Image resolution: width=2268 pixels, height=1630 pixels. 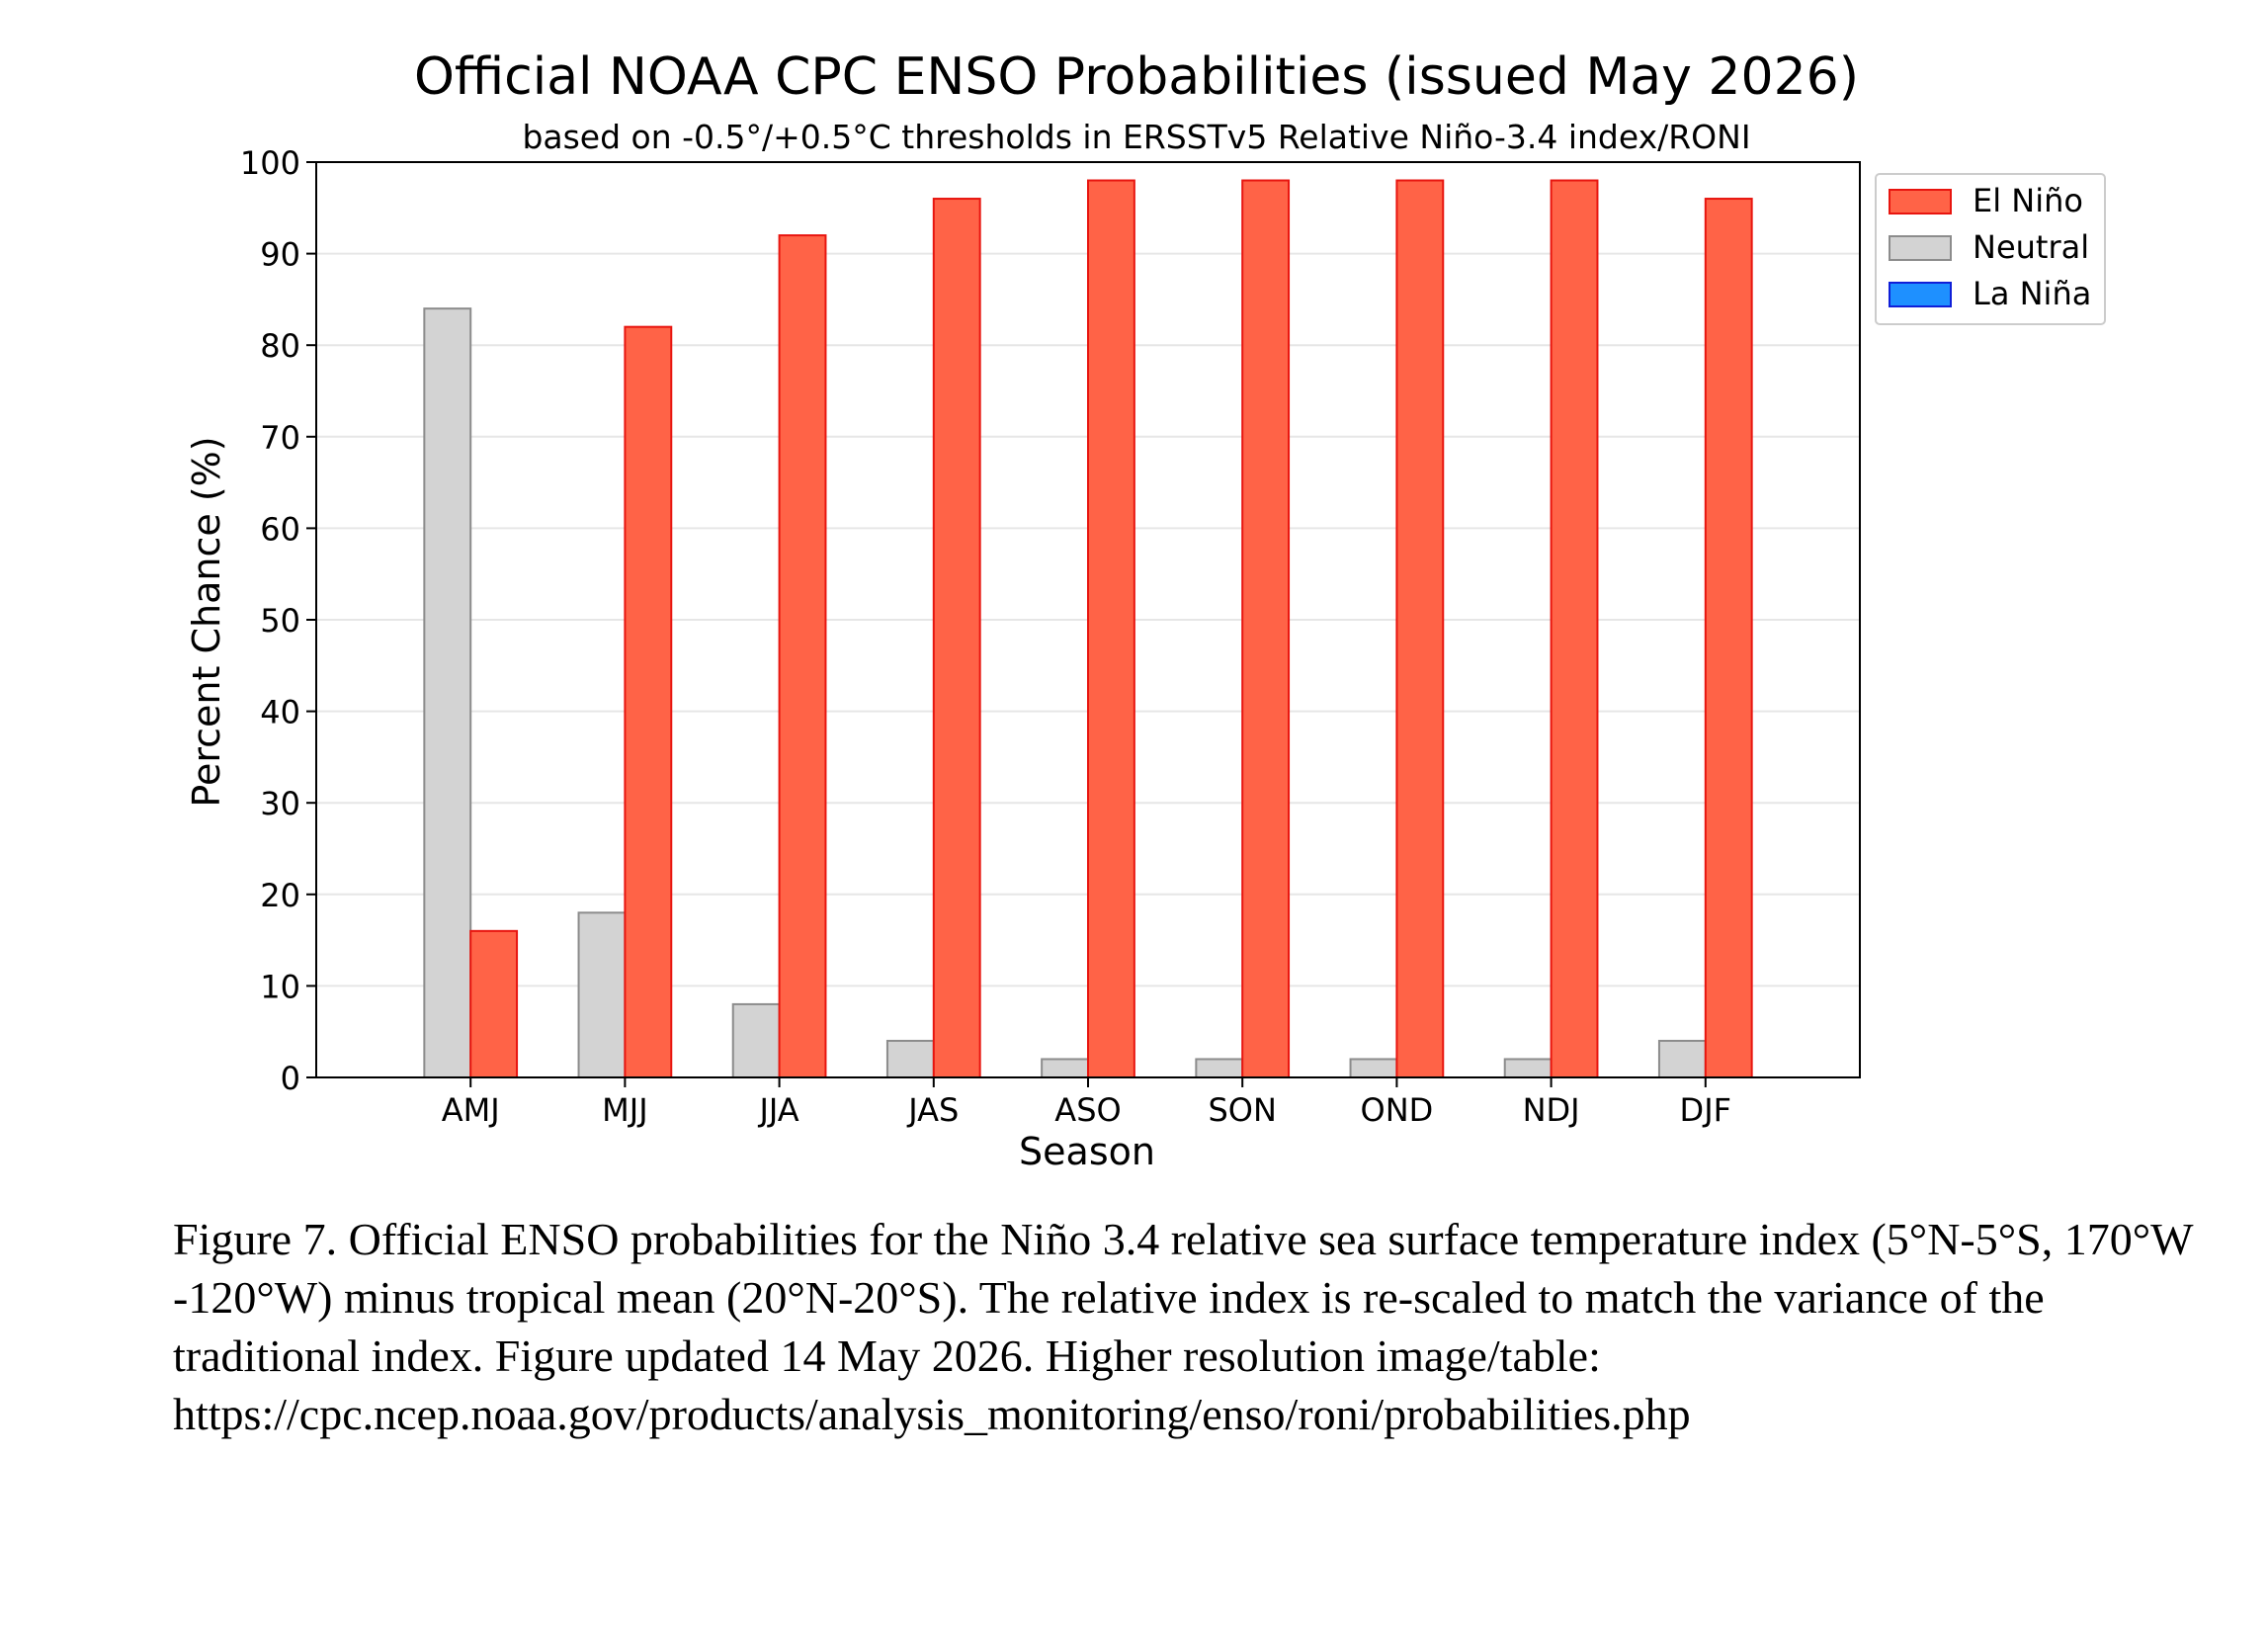 What do you see at coordinates (932, 1110) in the screenshot?
I see `x-tick-label: JAS` at bounding box center [932, 1110].